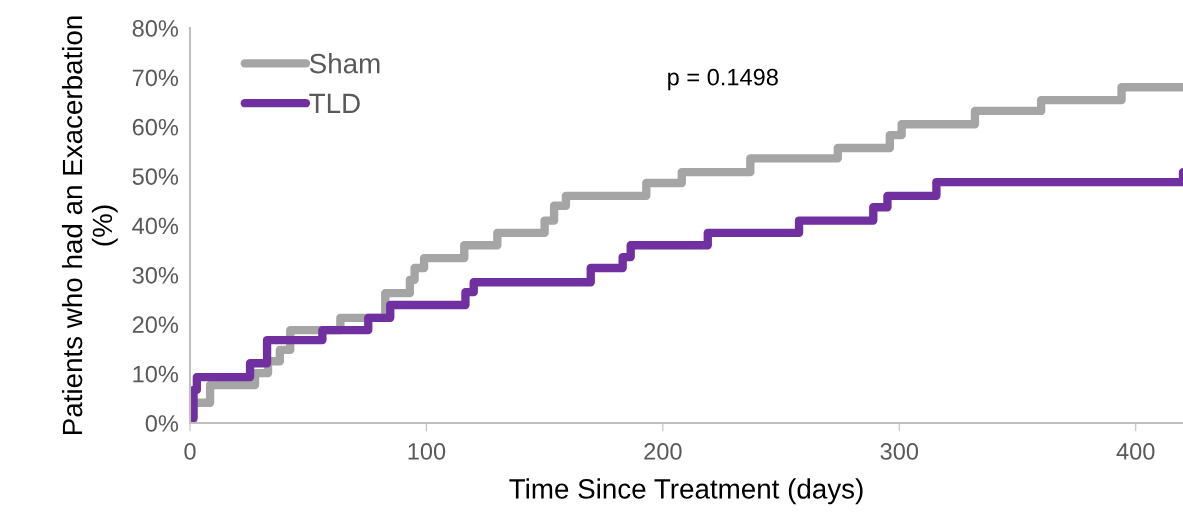 The width and height of the screenshot is (1183, 525). I want to click on y-tick-label: 20%, so click(155, 325).